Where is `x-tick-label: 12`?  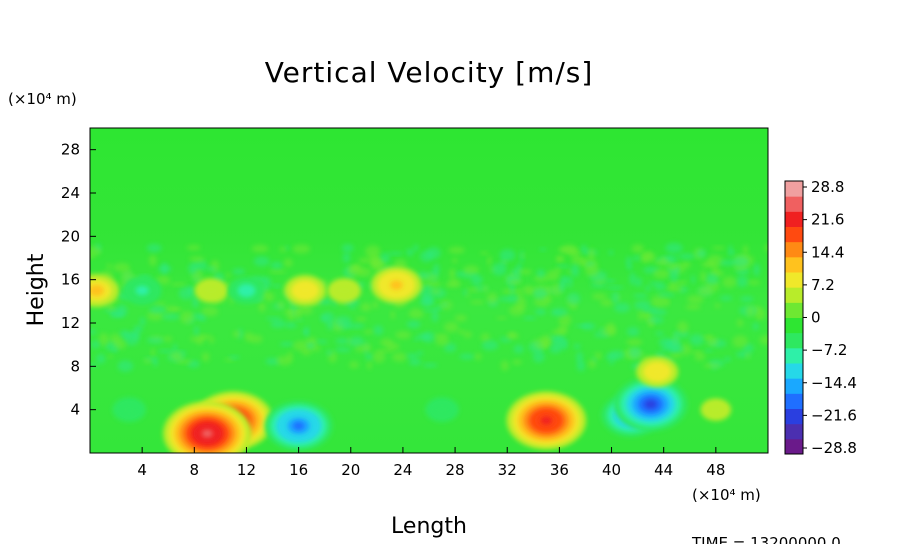 x-tick-label: 12 is located at coordinates (246, 470).